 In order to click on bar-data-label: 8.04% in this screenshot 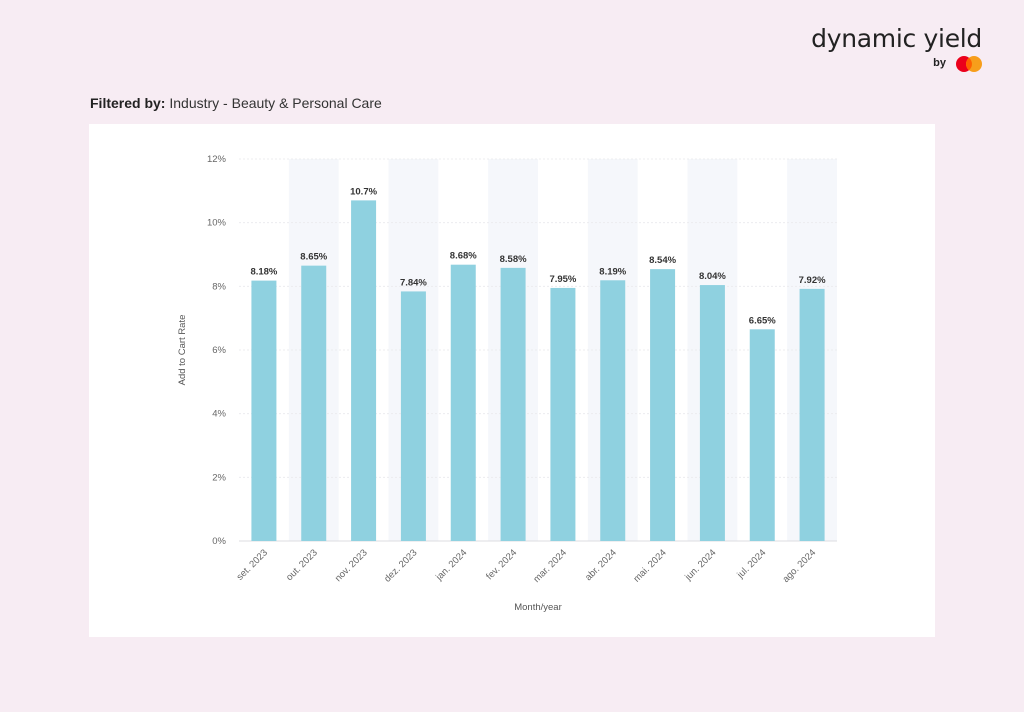, I will do `click(712, 276)`.